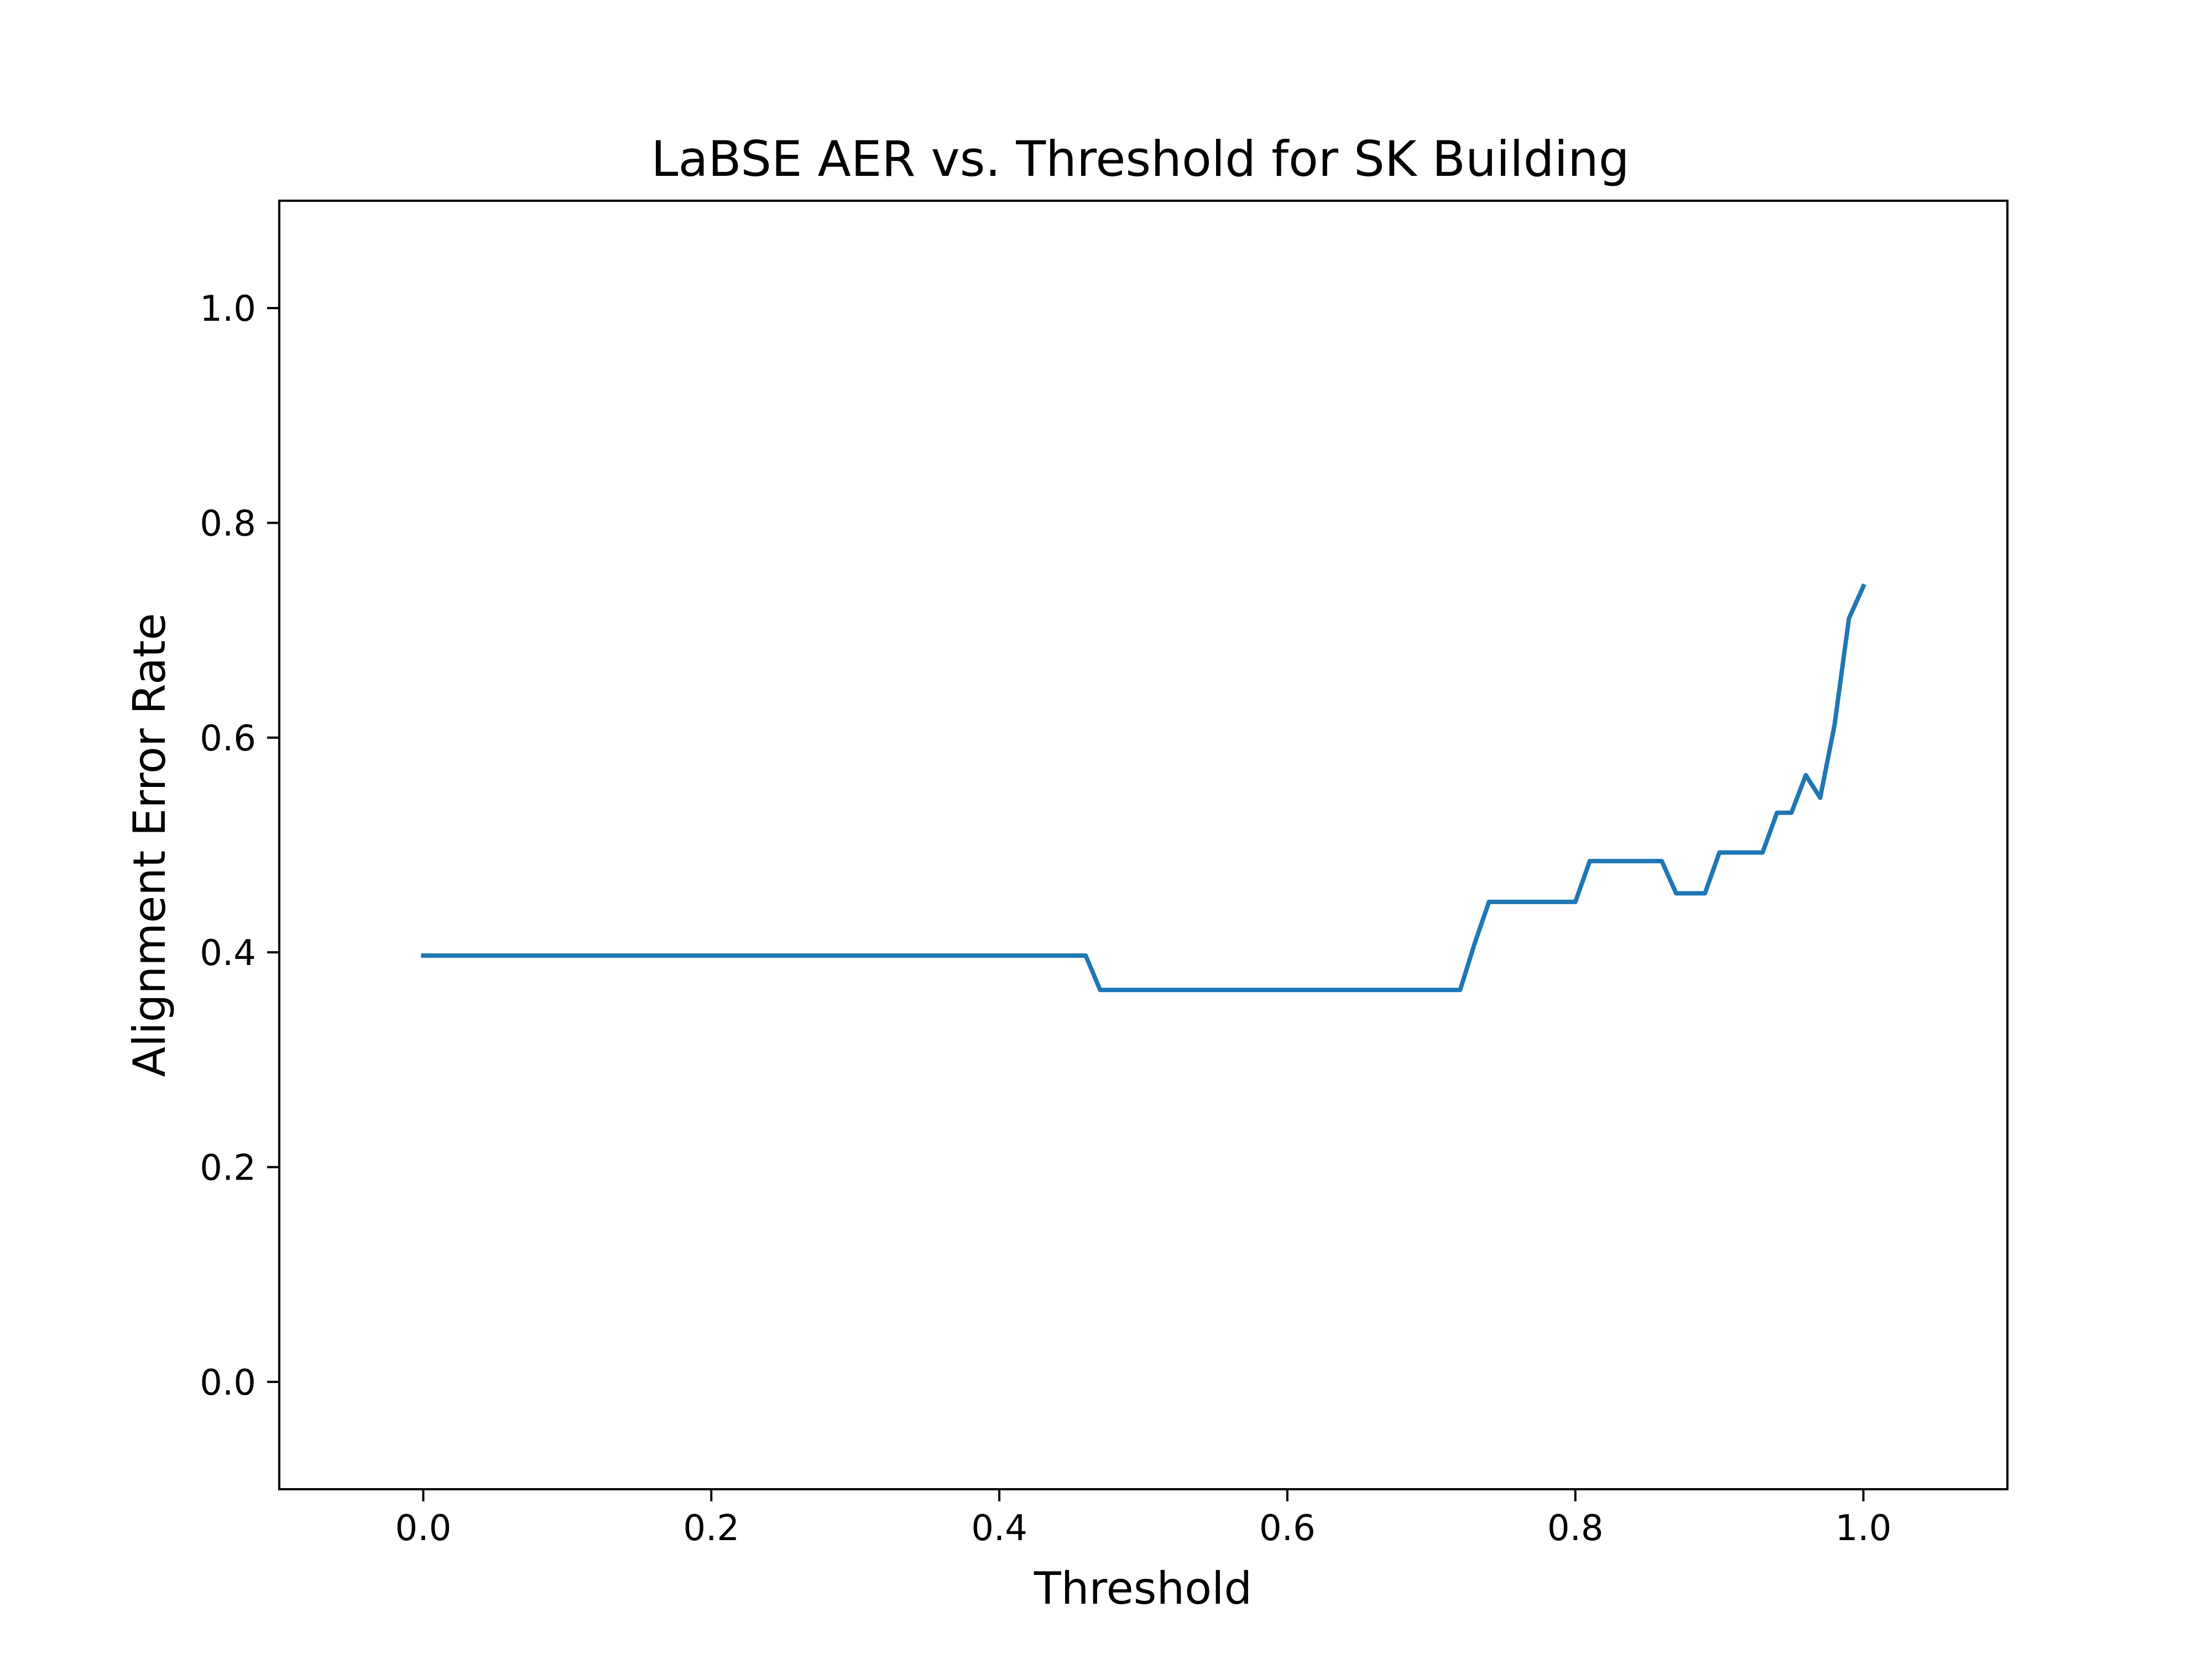 The width and height of the screenshot is (2212, 1659). Describe the element at coordinates (228, 954) in the screenshot. I see `y-tick-label: 0.4` at that location.